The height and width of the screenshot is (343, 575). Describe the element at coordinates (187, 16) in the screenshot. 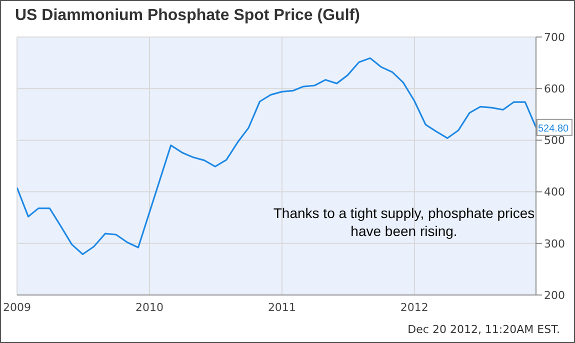

I see `chart-title: US Diammonium Phosphate Spot Price (Gulf)` at that location.